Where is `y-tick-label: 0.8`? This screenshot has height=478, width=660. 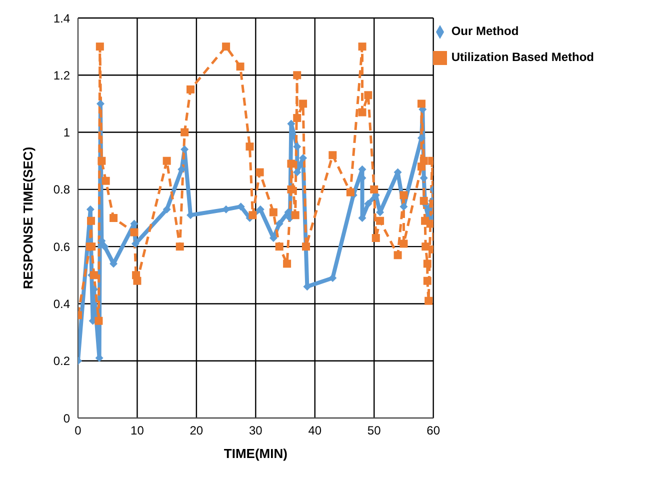
y-tick-label: 0.8 is located at coordinates (61, 189).